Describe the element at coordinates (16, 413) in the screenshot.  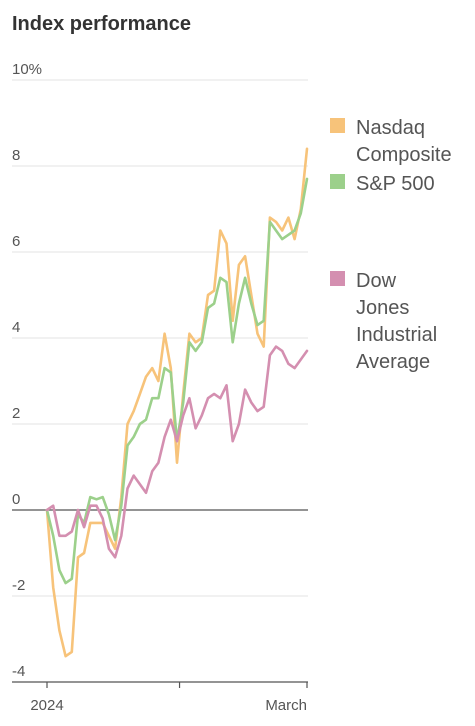
I see `y-tick-label: 2` at that location.